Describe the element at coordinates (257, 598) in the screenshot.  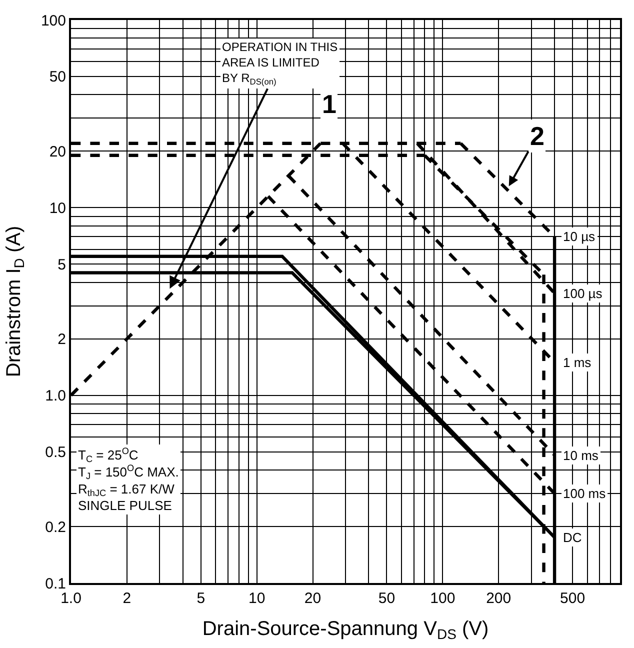
I see `x-tick-label: 10` at that location.